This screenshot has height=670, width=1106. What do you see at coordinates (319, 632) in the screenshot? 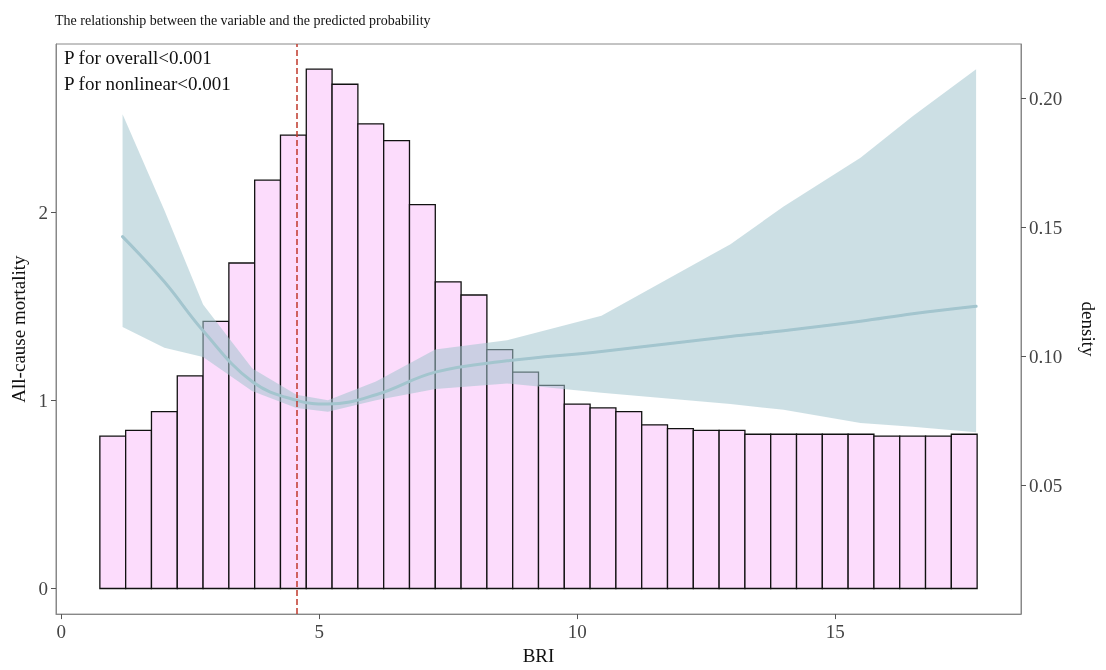
I see `x-tick-label: 5` at bounding box center [319, 632].